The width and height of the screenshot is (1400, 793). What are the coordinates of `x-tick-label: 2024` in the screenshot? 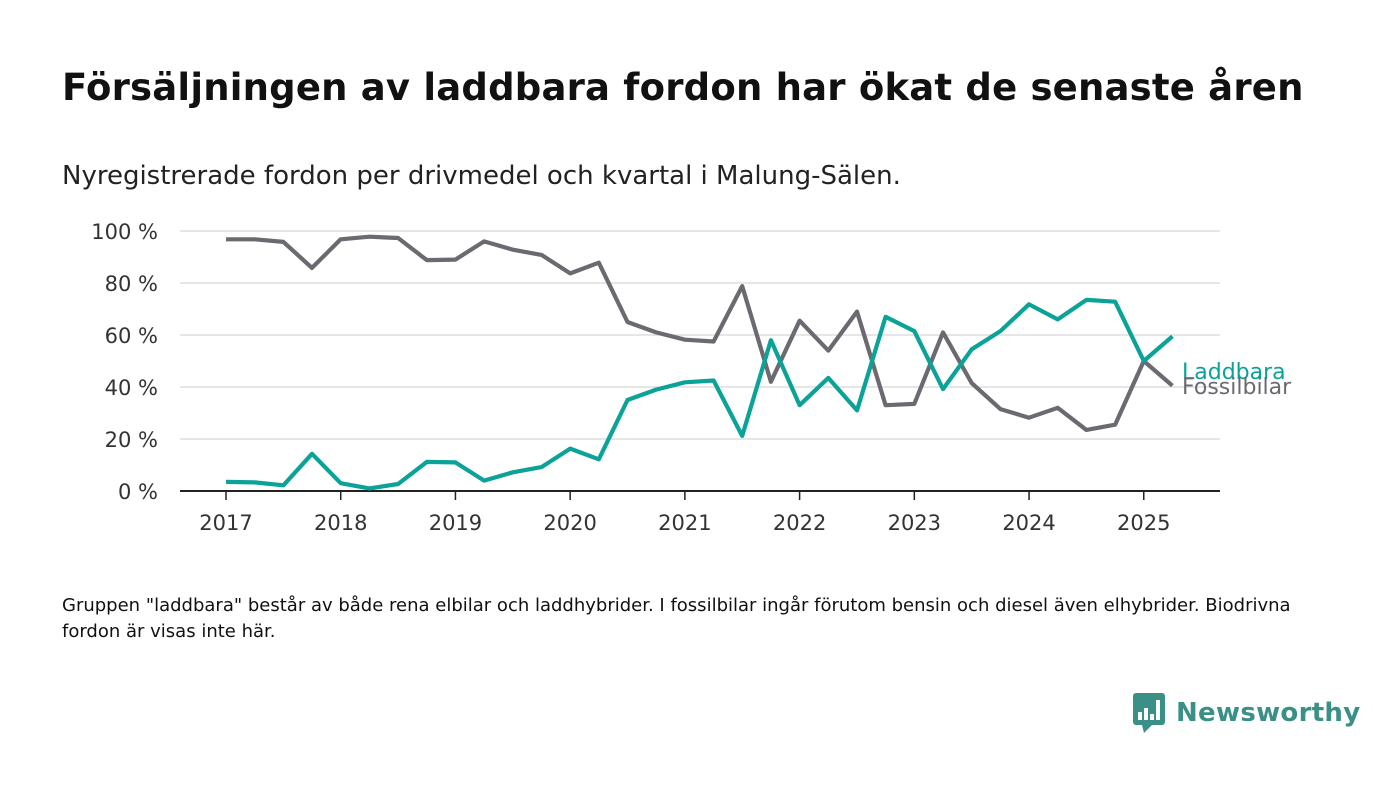 It's located at (1028, 523).